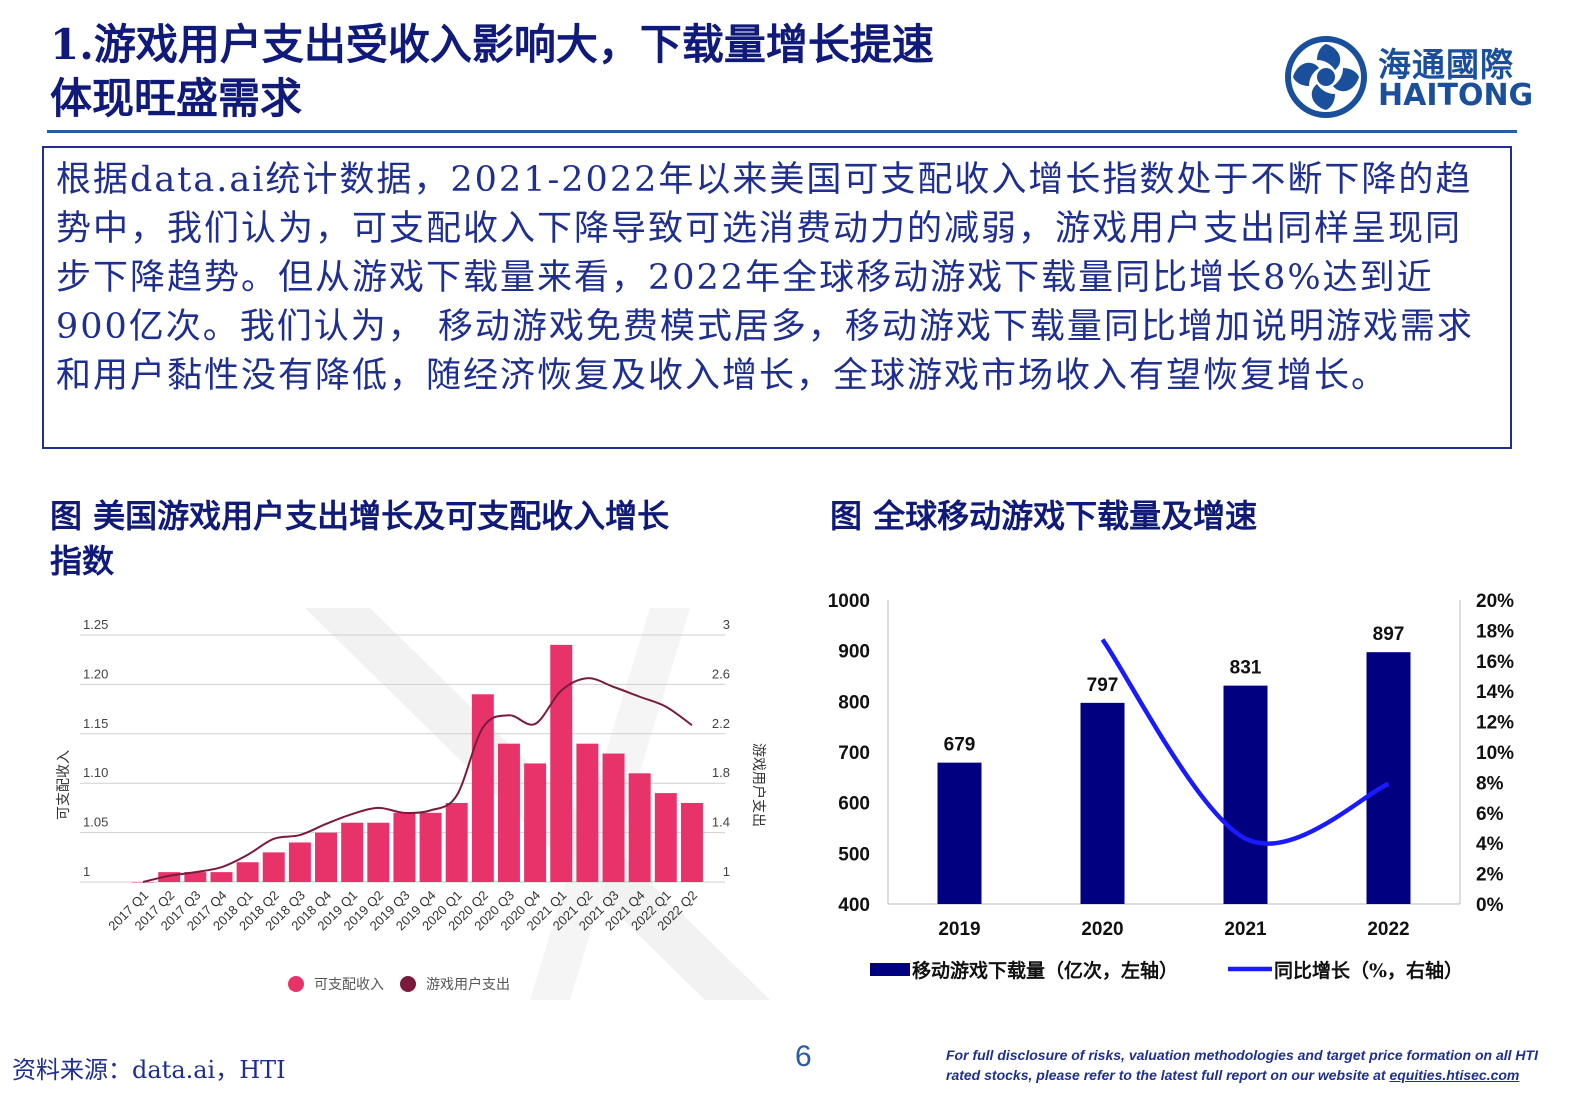  I want to click on logo-text-en: HAITONG, so click(1456, 95).